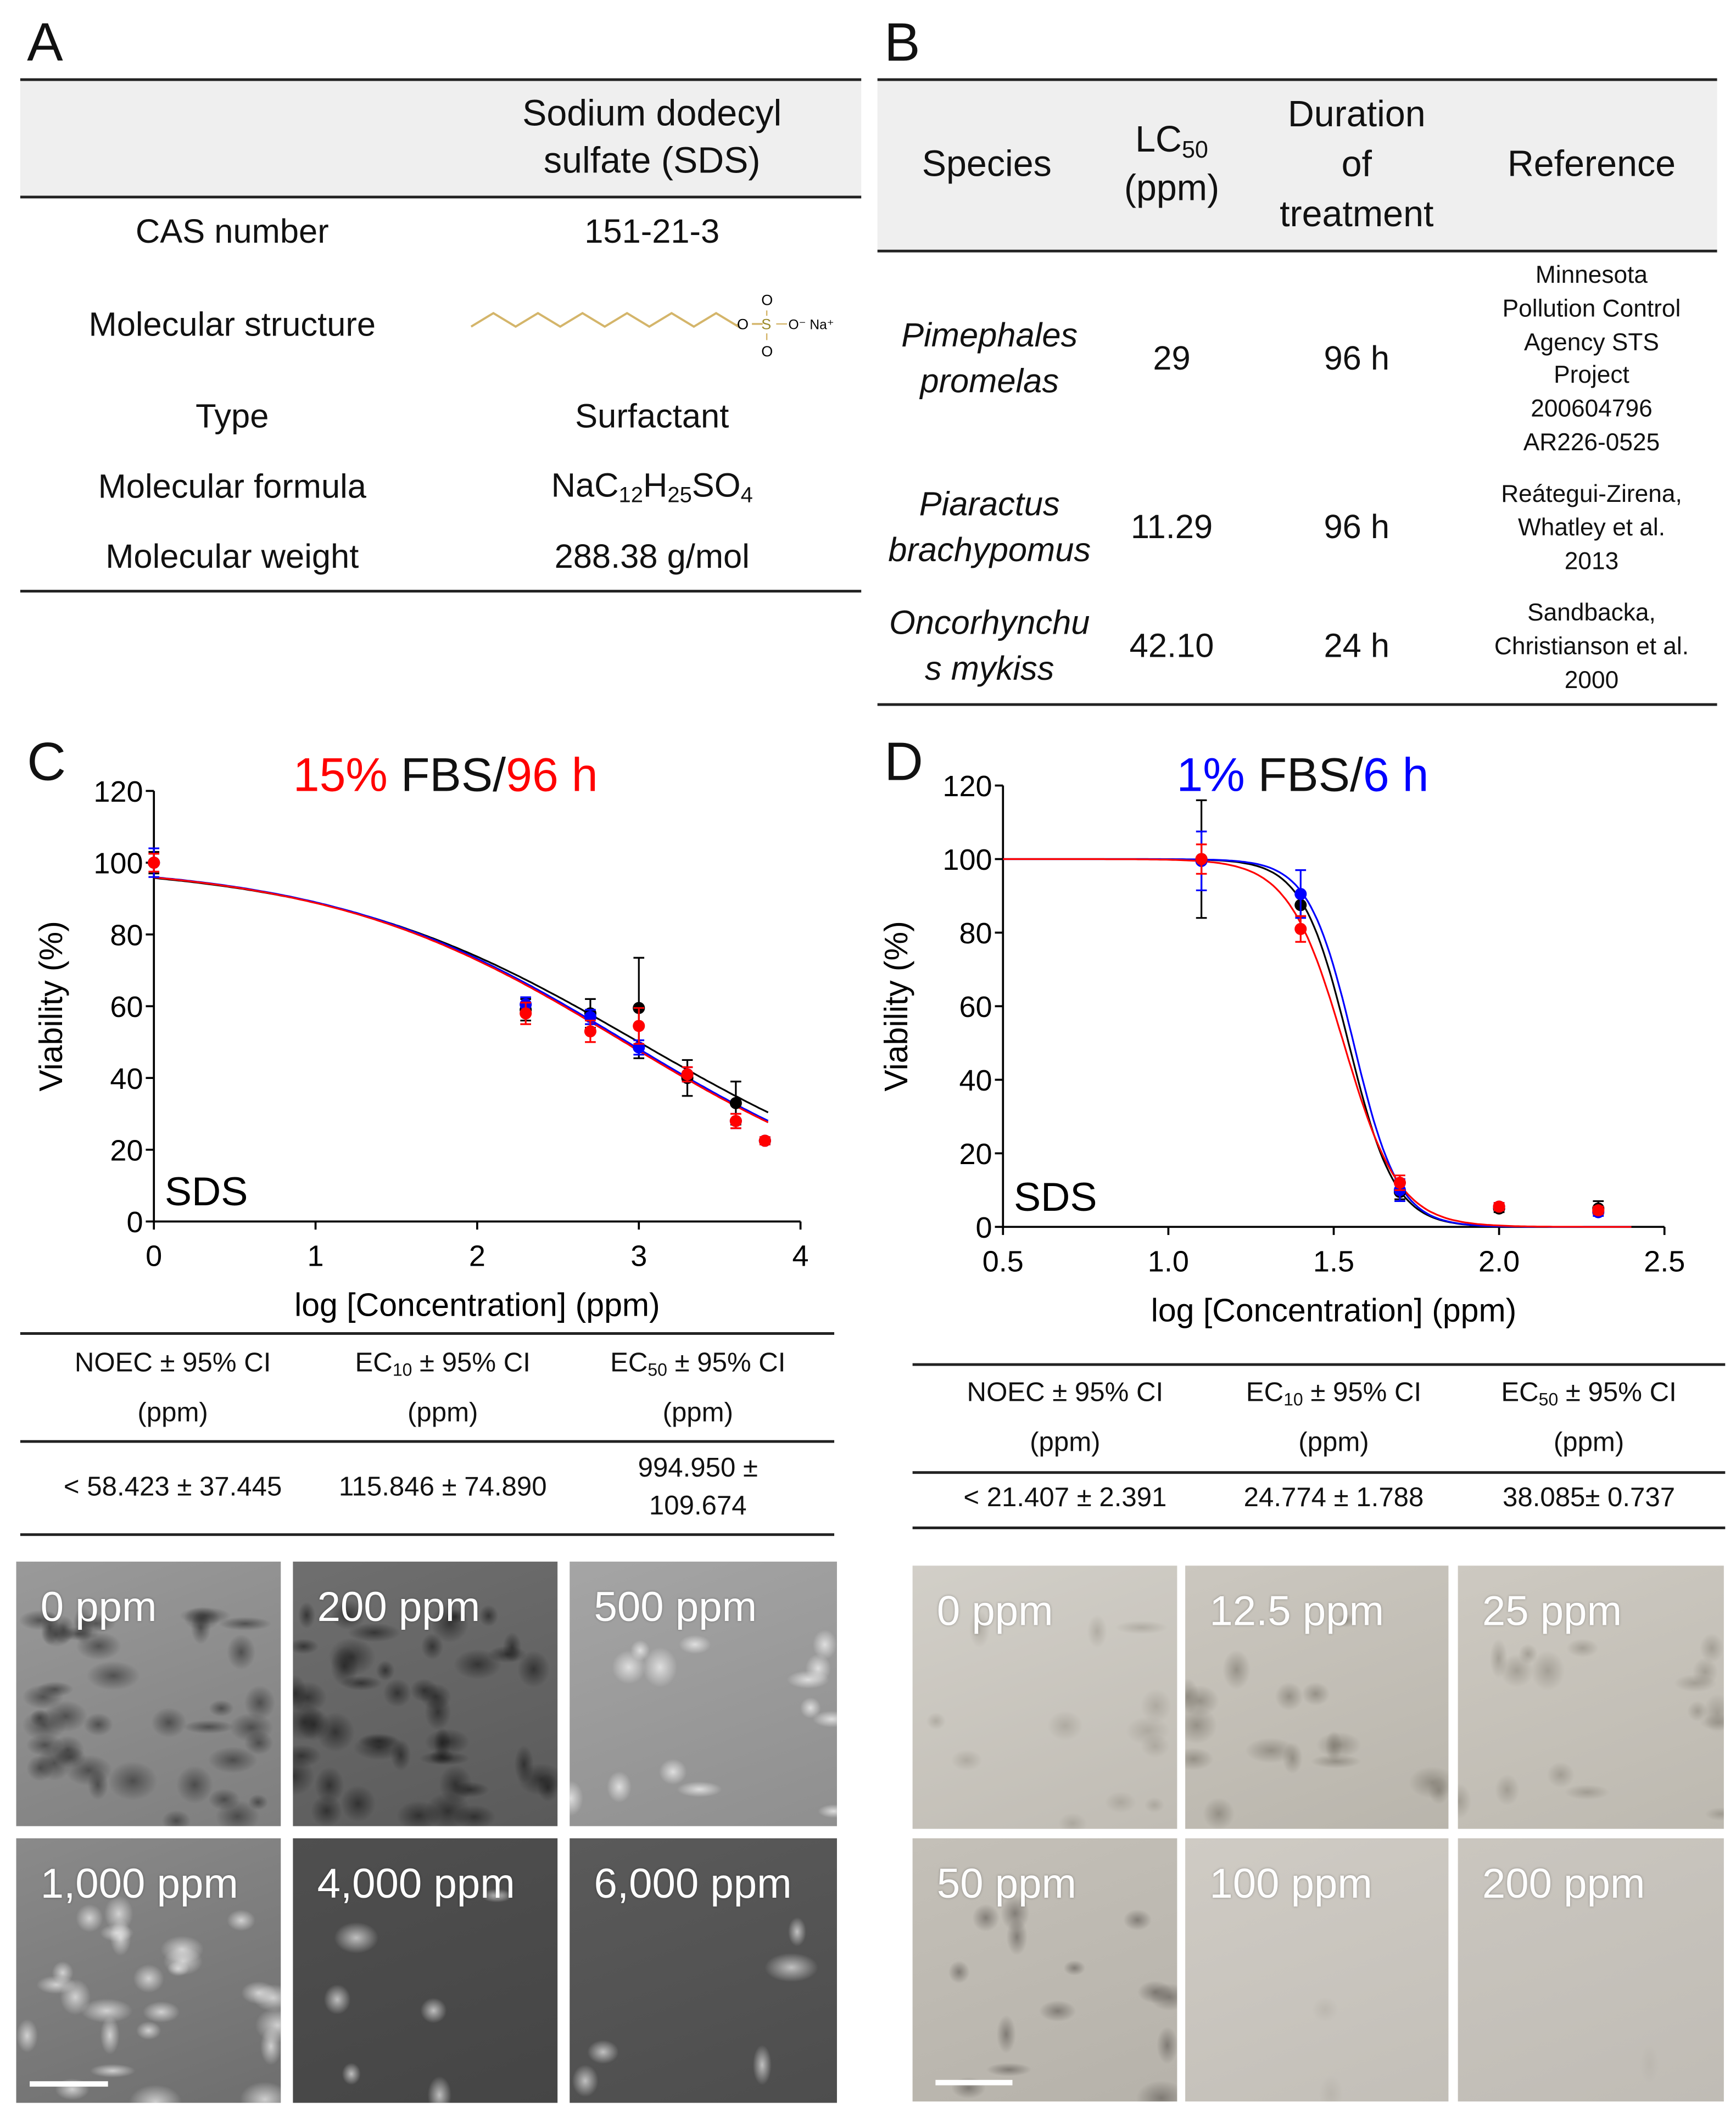  I want to click on duration-value: 96 h, so click(1357, 527).